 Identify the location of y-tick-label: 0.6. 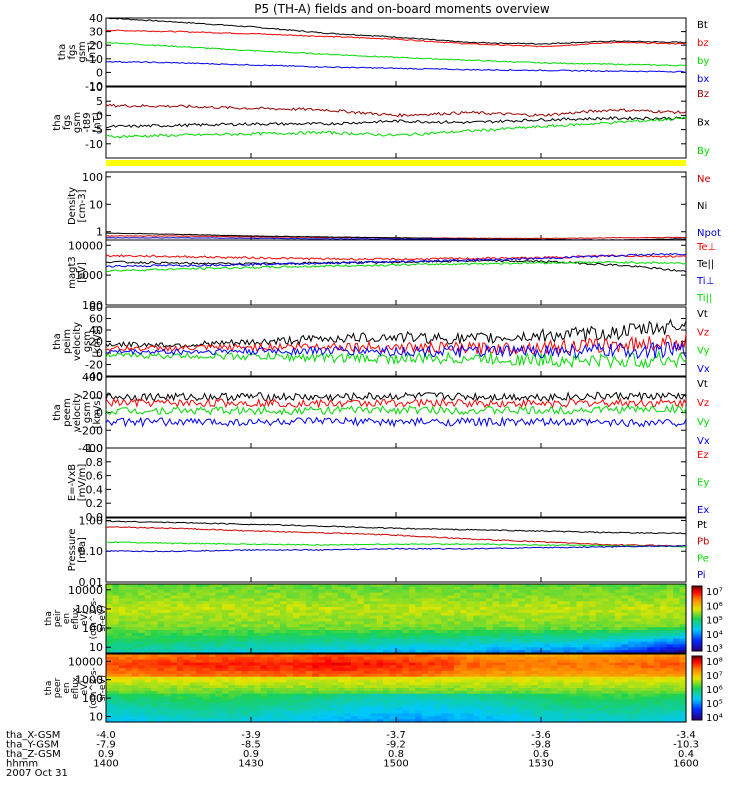
(95, 476).